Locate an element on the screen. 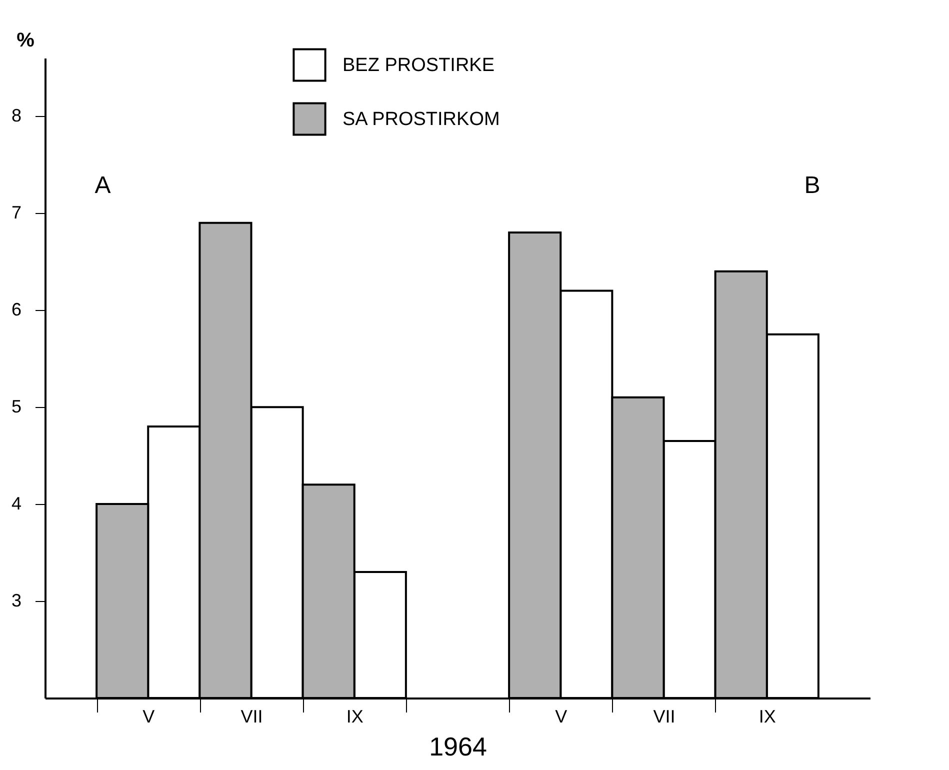 Image resolution: width=949 pixels, height=770 pixels. y-tick-label: 7 is located at coordinates (16, 212).